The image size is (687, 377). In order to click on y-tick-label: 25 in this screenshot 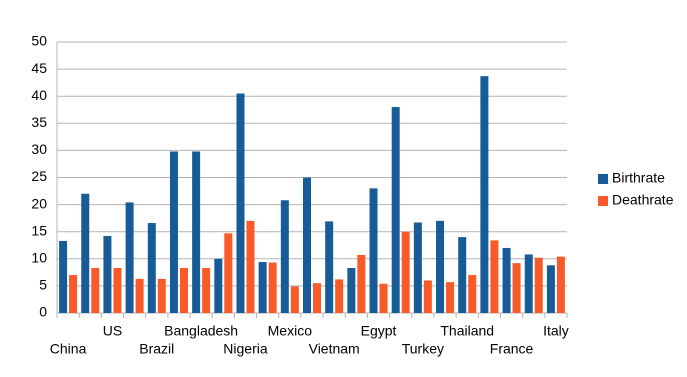, I will do `click(39, 176)`.